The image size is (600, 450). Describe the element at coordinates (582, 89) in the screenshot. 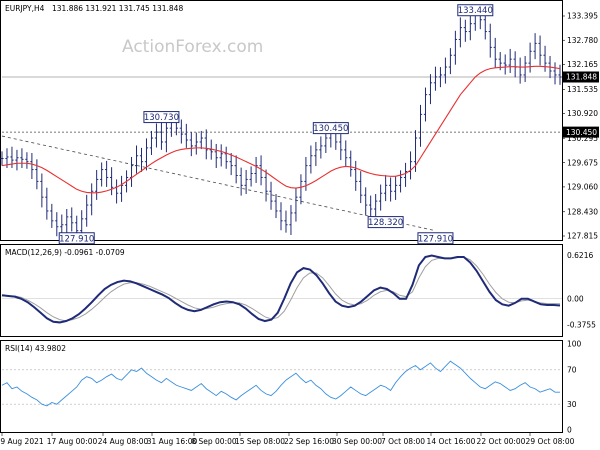

I see `price-tick-label: 131.535` at that location.